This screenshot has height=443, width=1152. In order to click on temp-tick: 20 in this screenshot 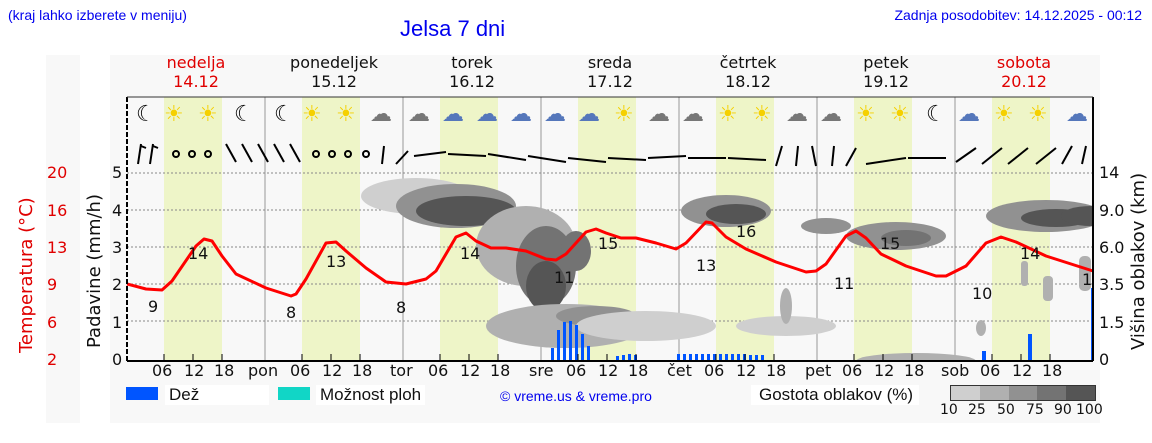, I will do `click(57, 172)`.